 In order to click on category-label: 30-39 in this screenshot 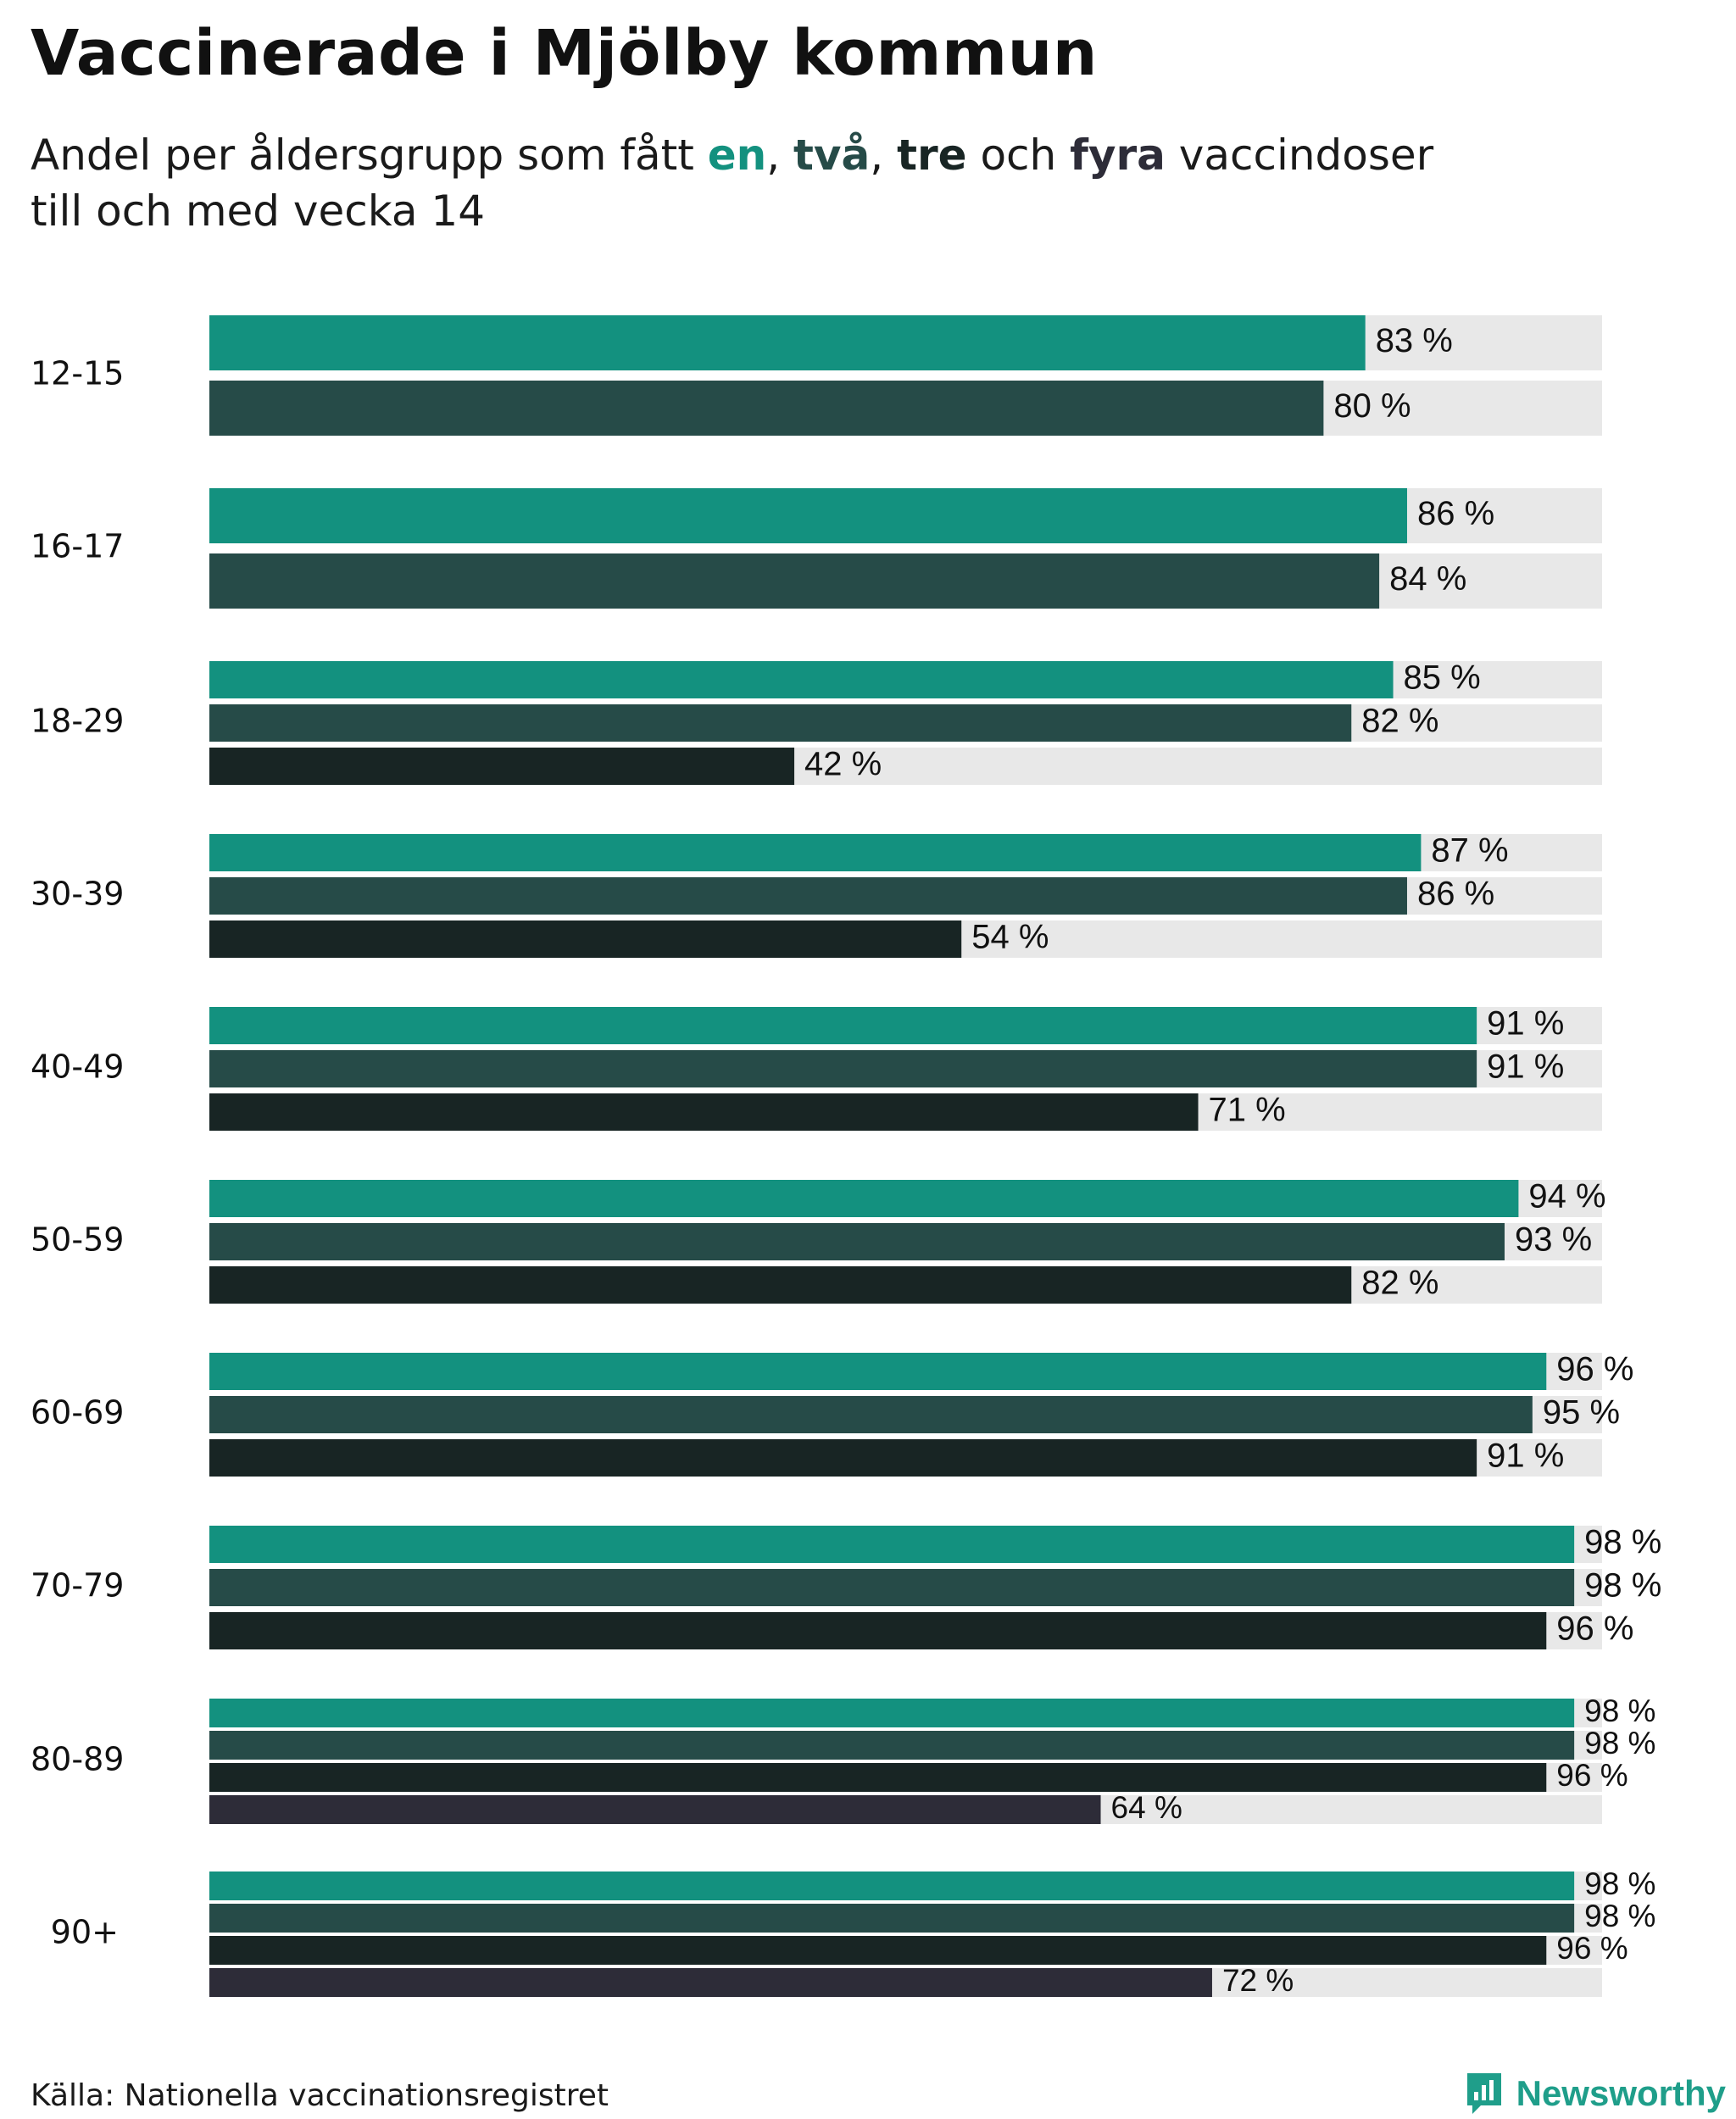, I will do `click(77, 894)`.